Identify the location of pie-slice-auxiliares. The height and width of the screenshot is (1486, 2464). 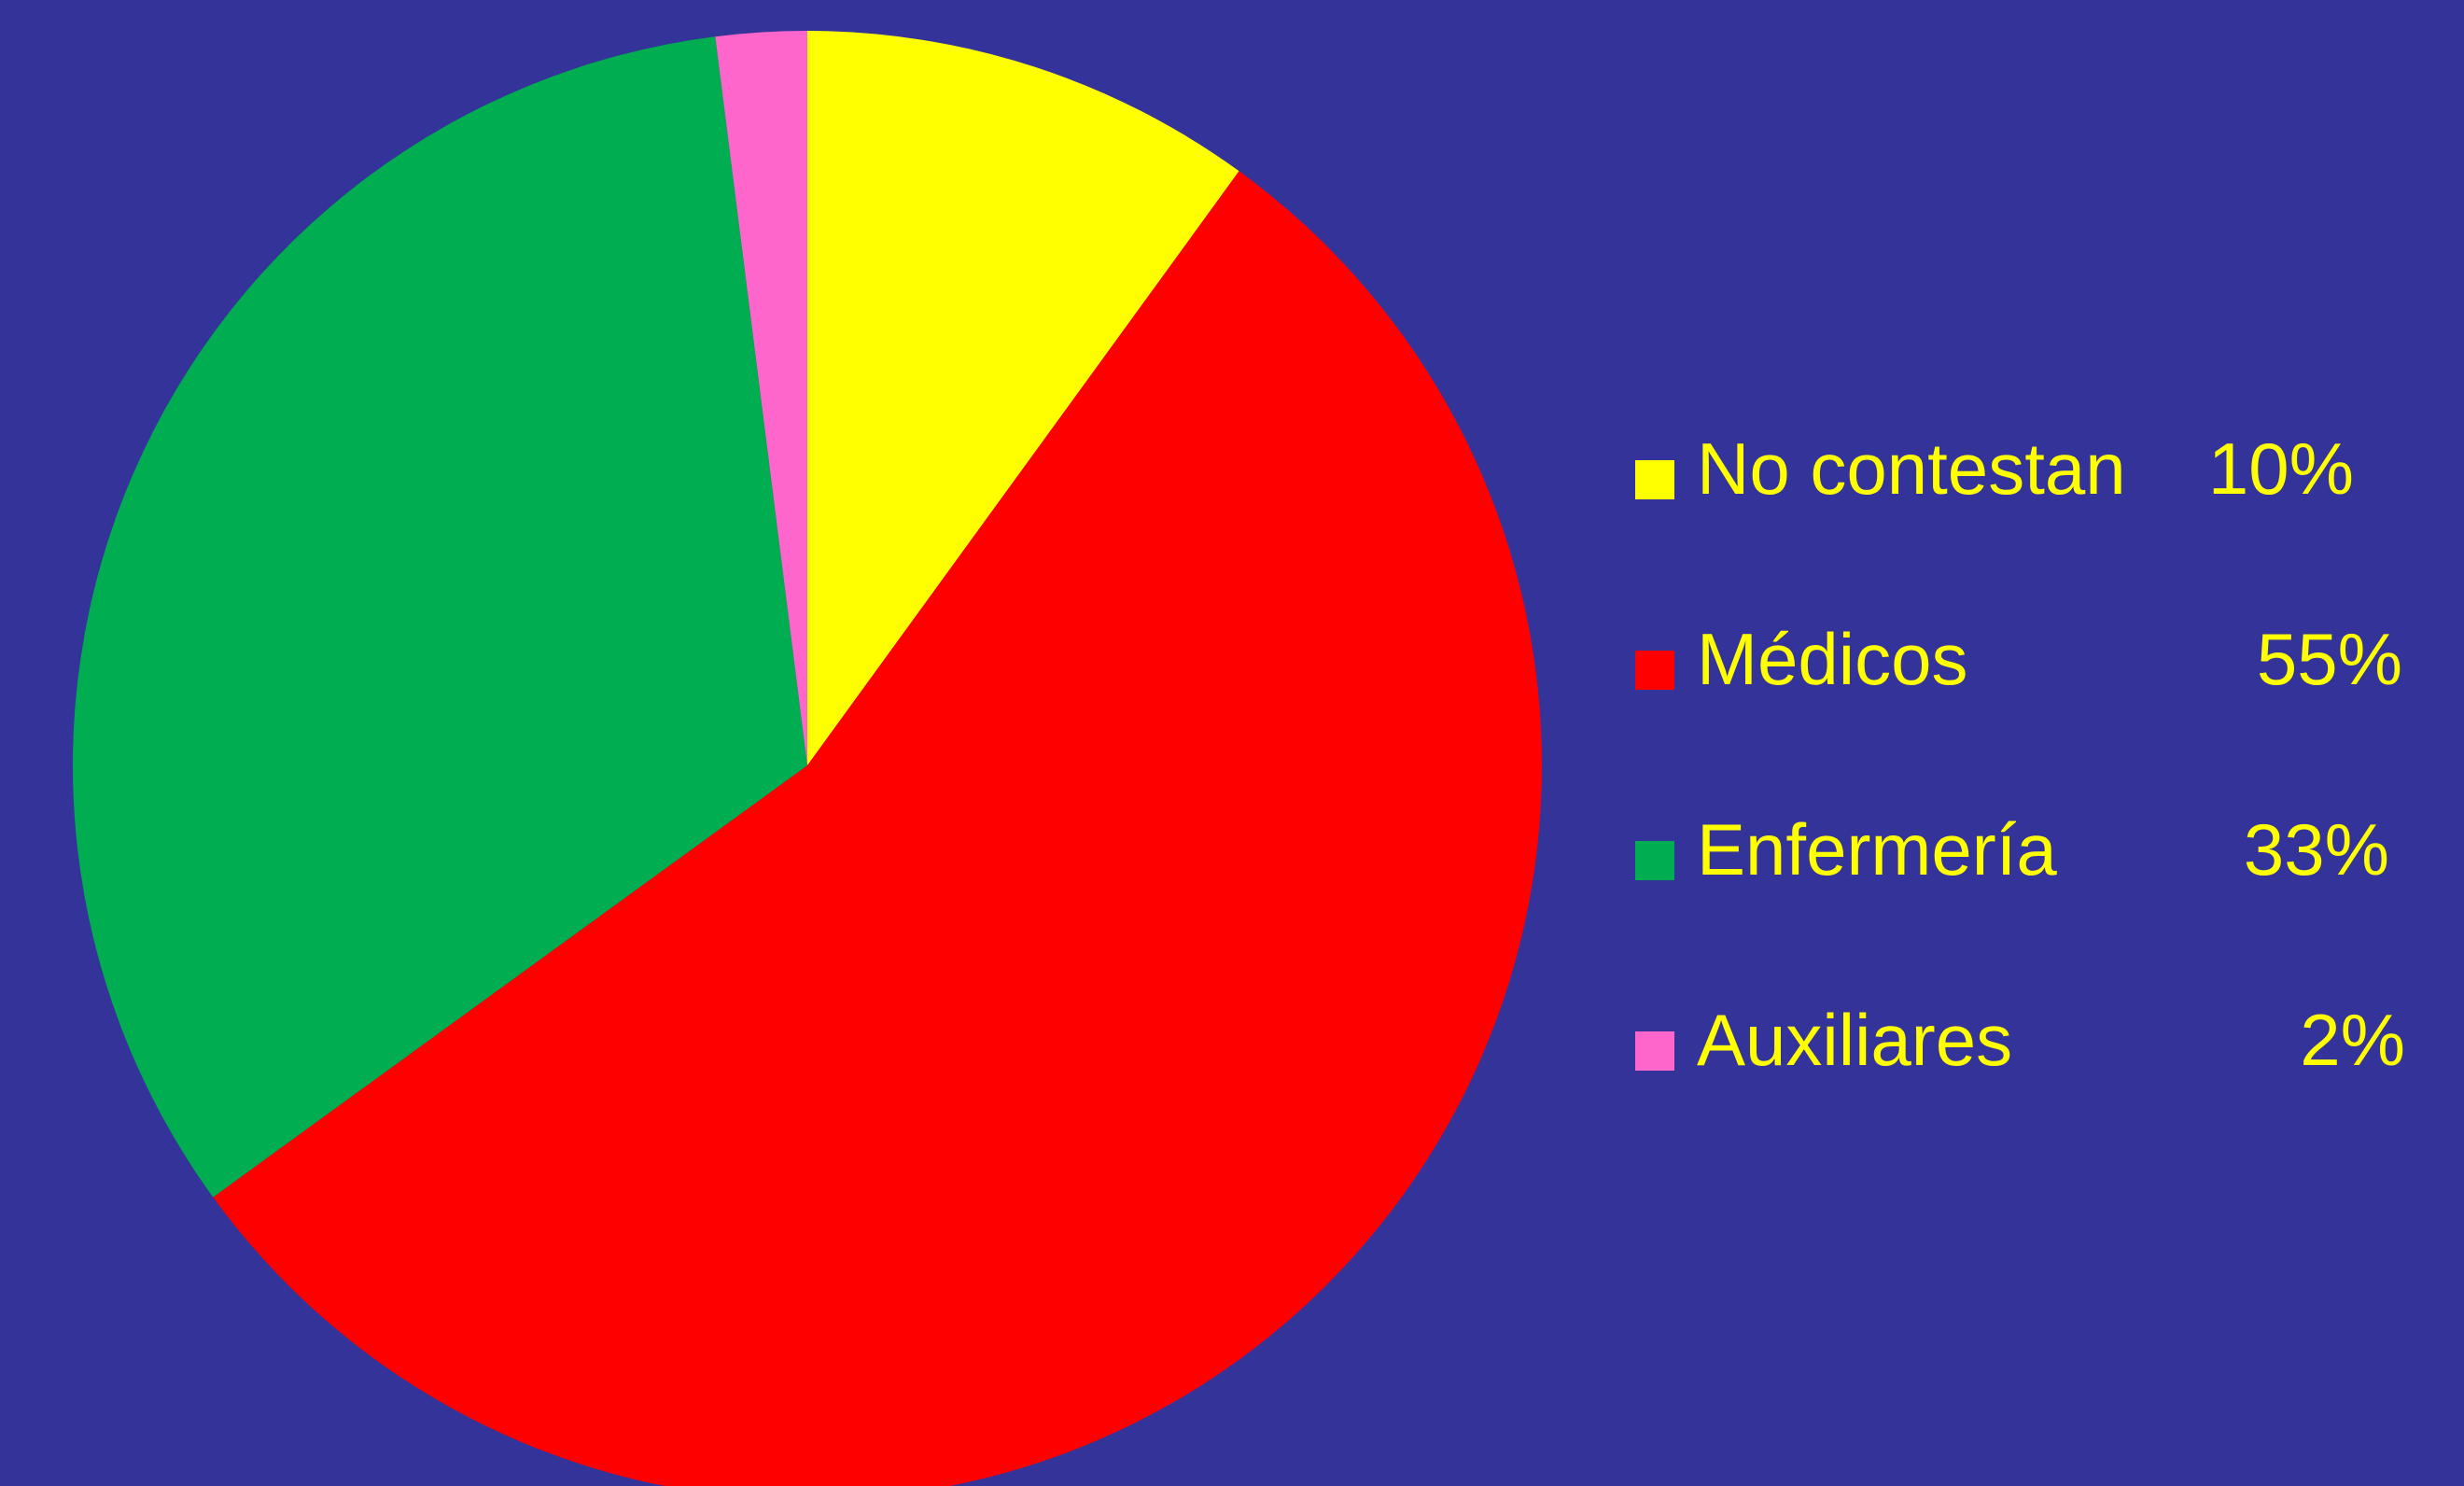
(761, 398).